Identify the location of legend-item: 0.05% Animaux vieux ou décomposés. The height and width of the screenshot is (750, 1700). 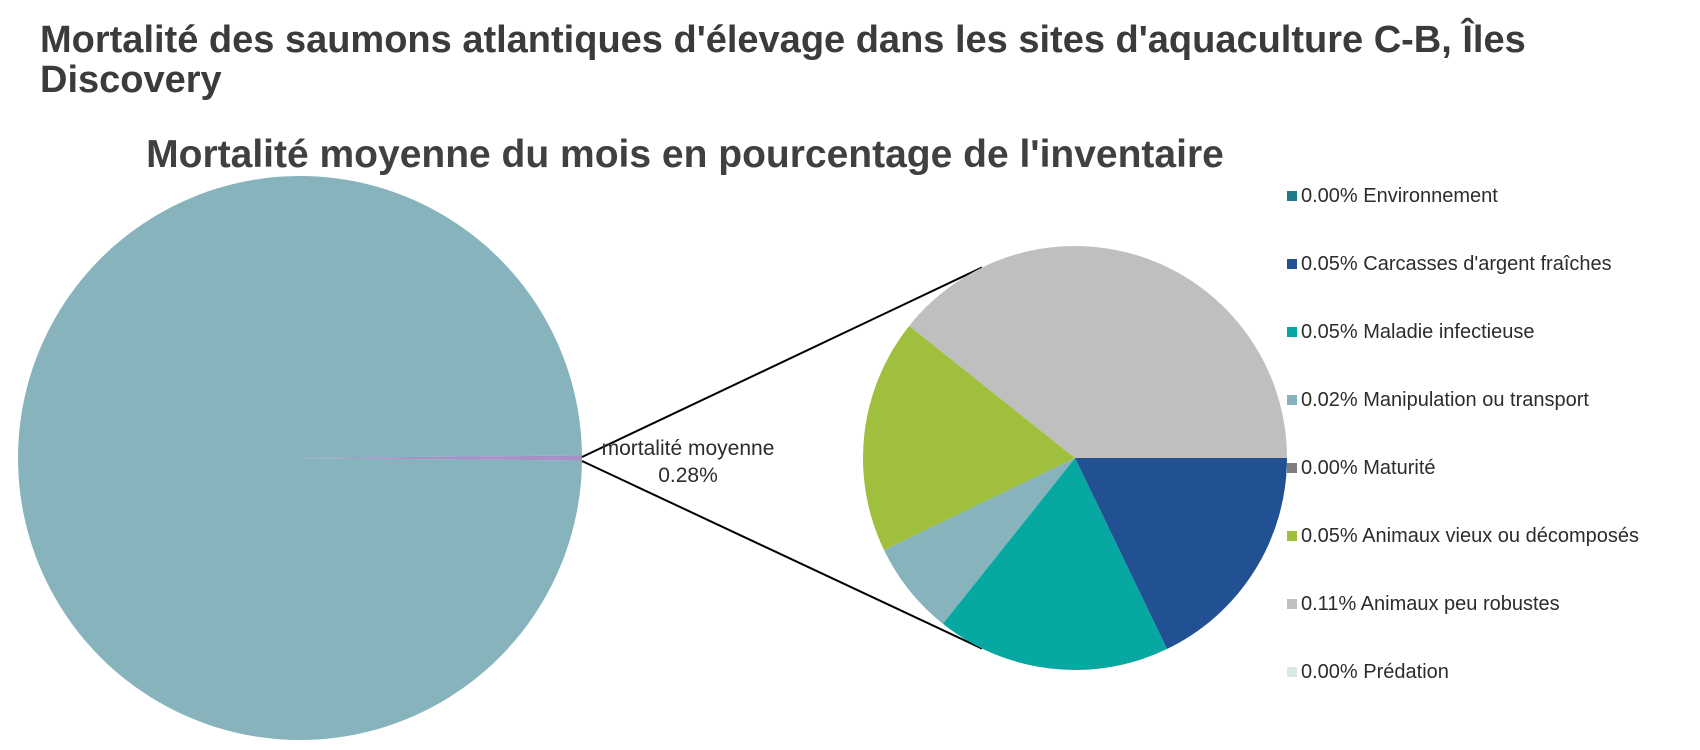
(1463, 536).